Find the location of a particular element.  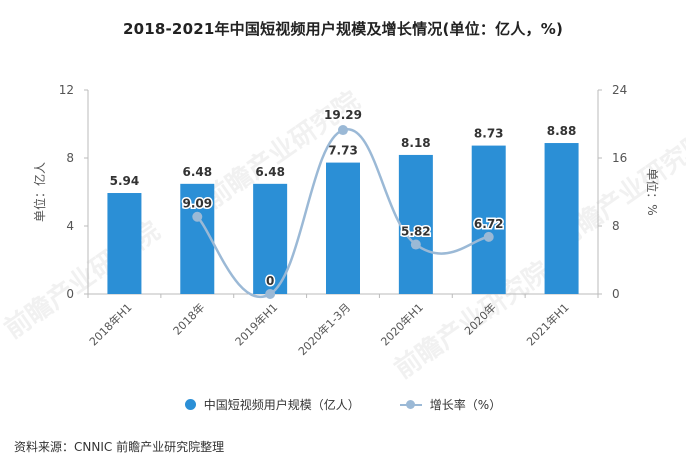

y-tick-label-left: 12 is located at coordinates (66, 90).